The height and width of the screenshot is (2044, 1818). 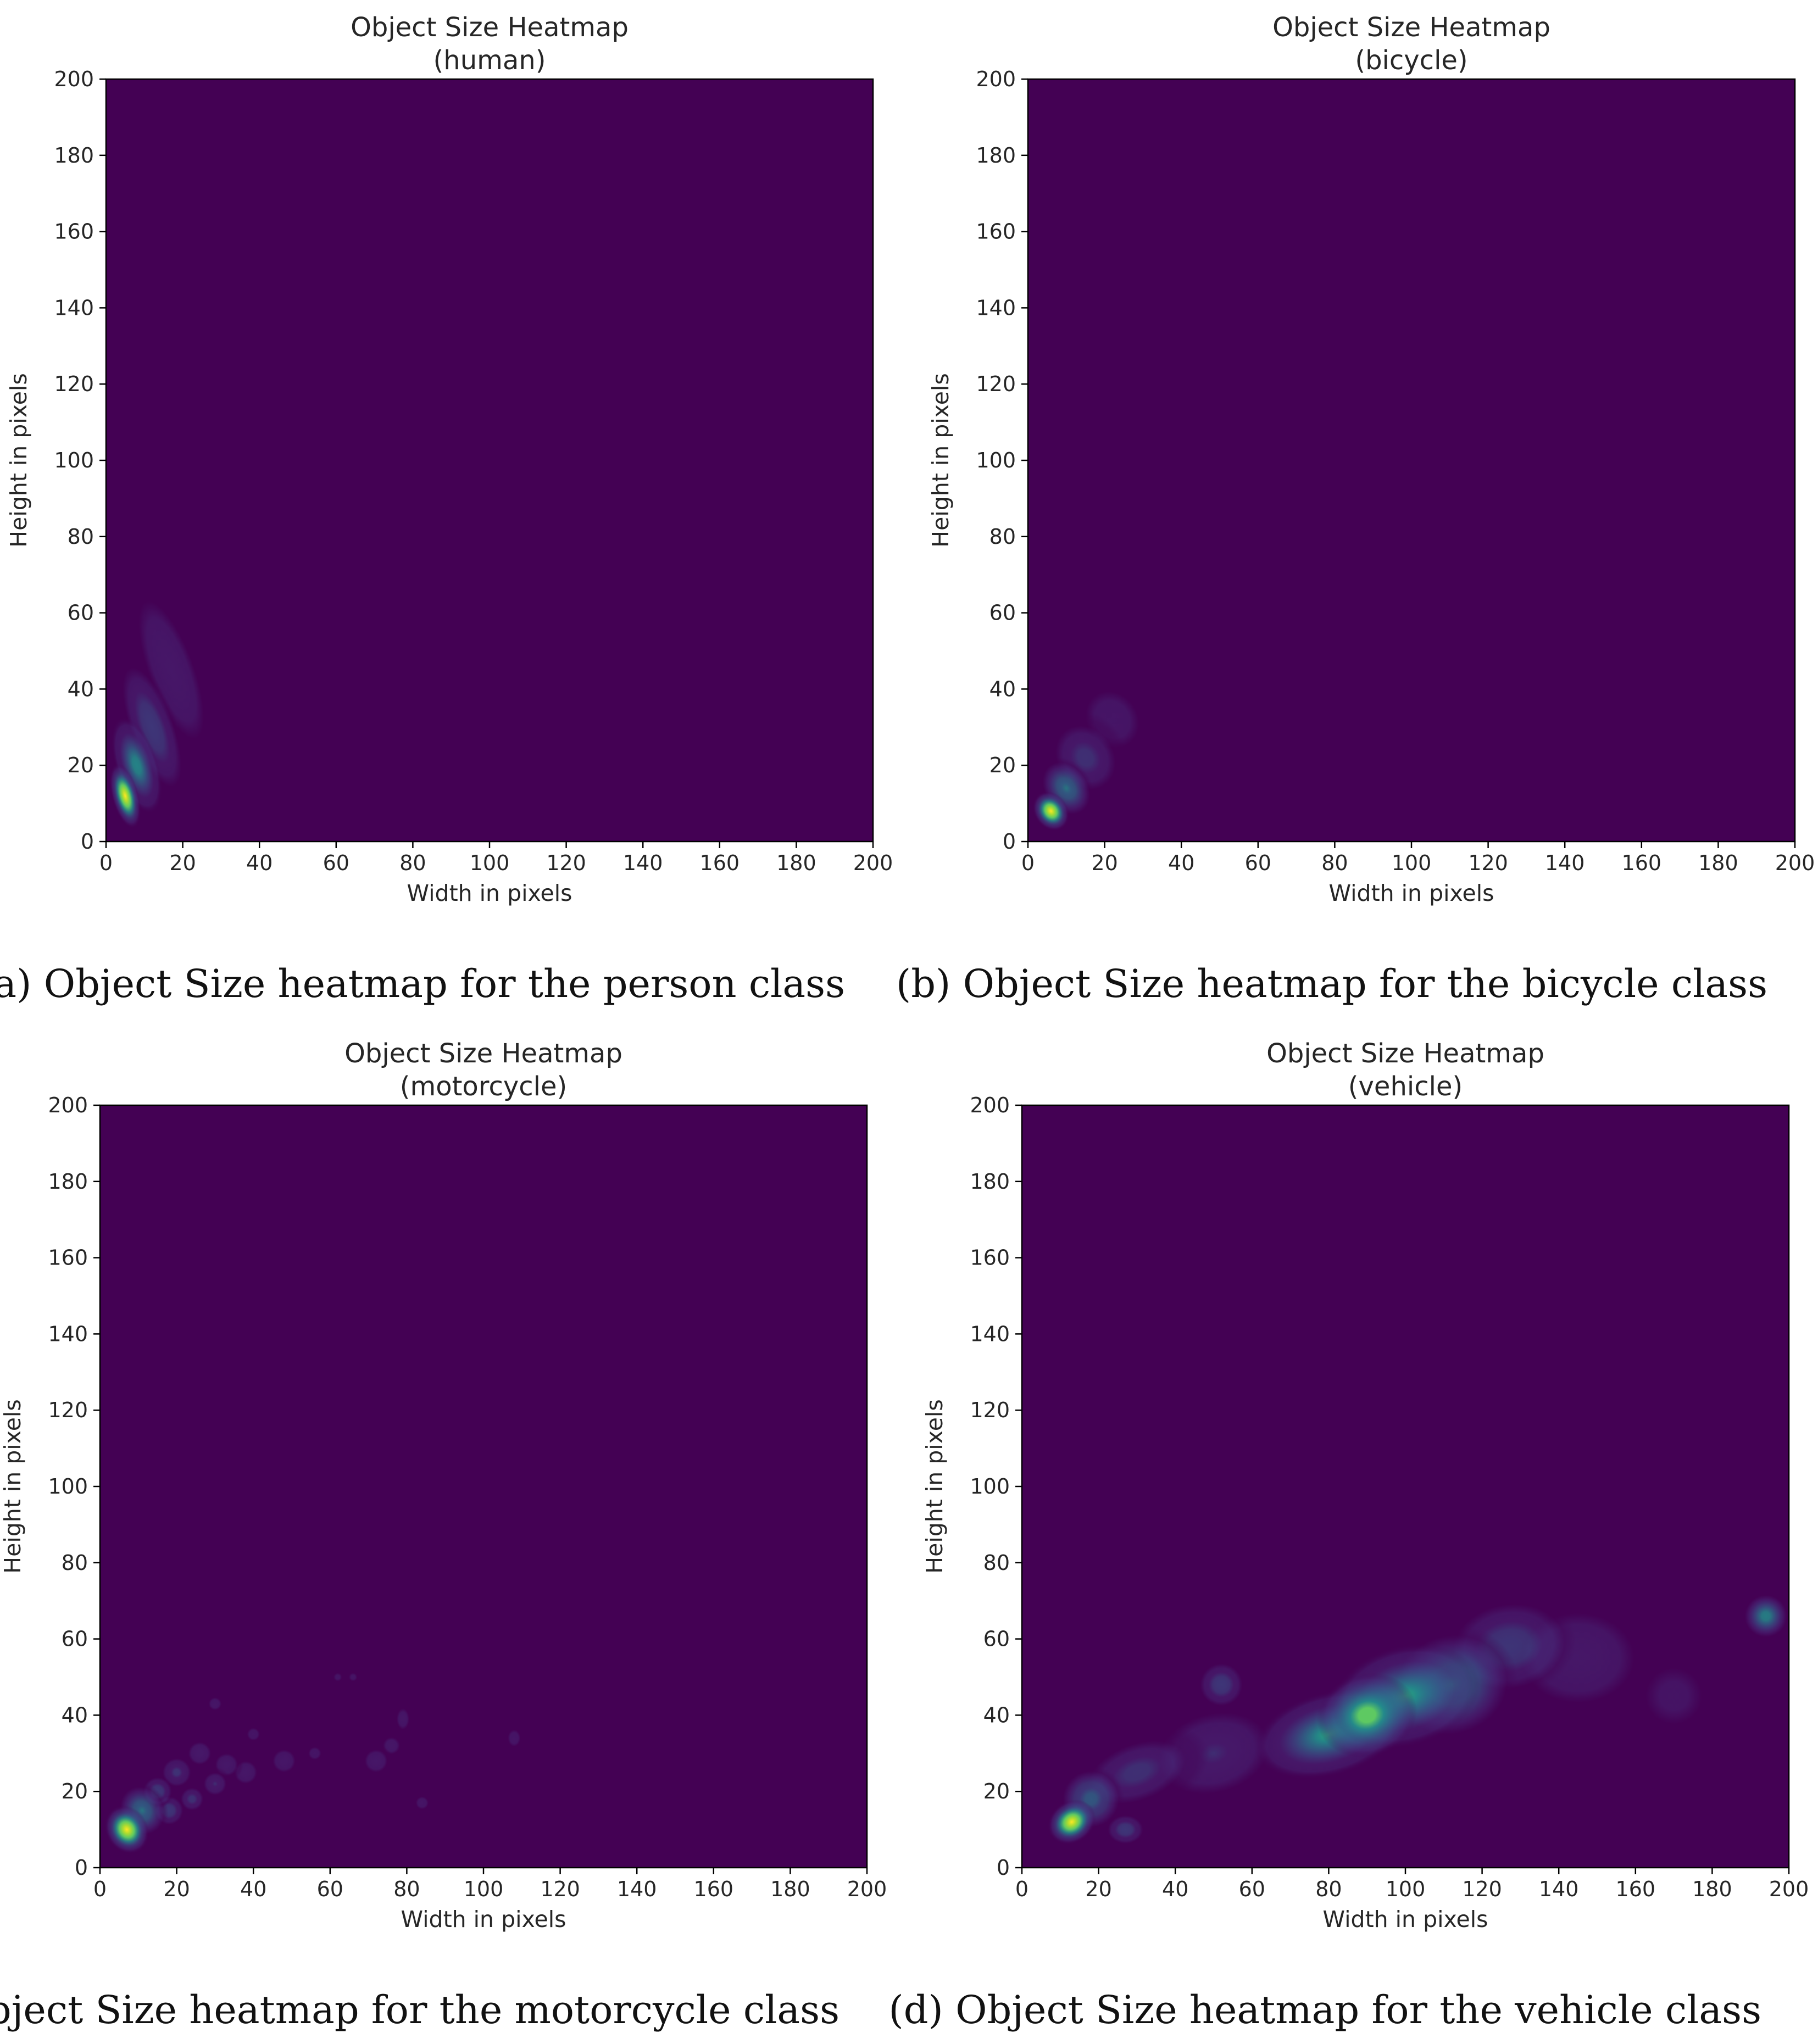 I want to click on x-tick-label: 100, so click(x=484, y=1889).